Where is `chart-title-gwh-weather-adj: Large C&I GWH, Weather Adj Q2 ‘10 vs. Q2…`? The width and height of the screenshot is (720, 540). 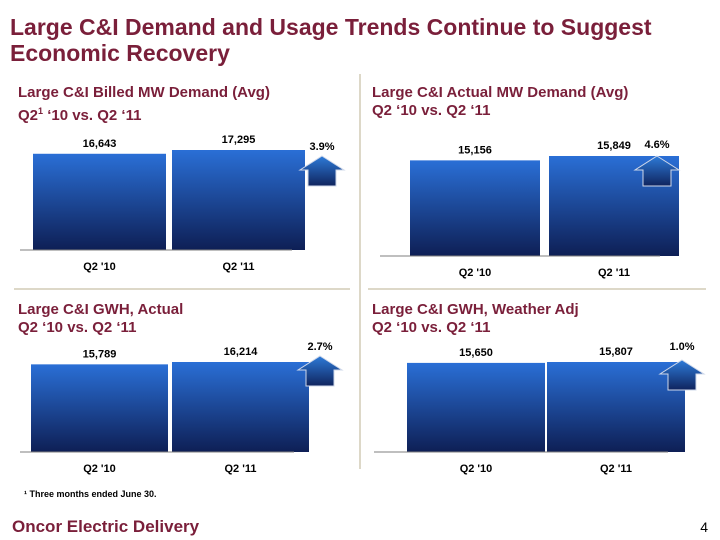
chart-title-gwh-weather-adj: Large C&I GWH, Weather Adj Q2 ‘10 vs. Q2… is located at coordinates (475, 319).